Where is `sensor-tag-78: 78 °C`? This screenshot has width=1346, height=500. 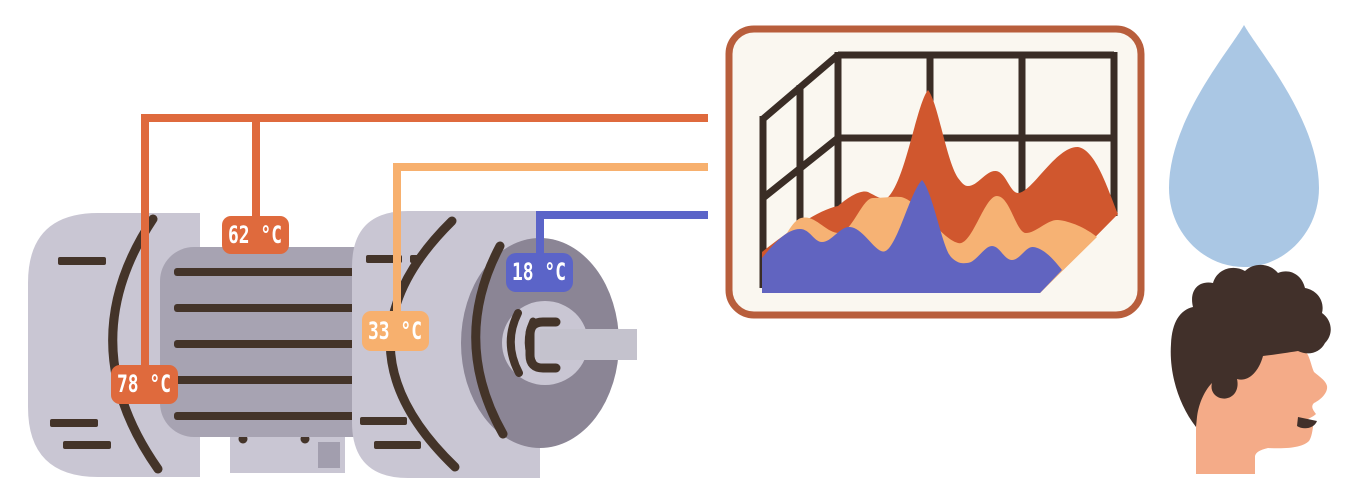
sensor-tag-78: 78 °C is located at coordinates (144, 384).